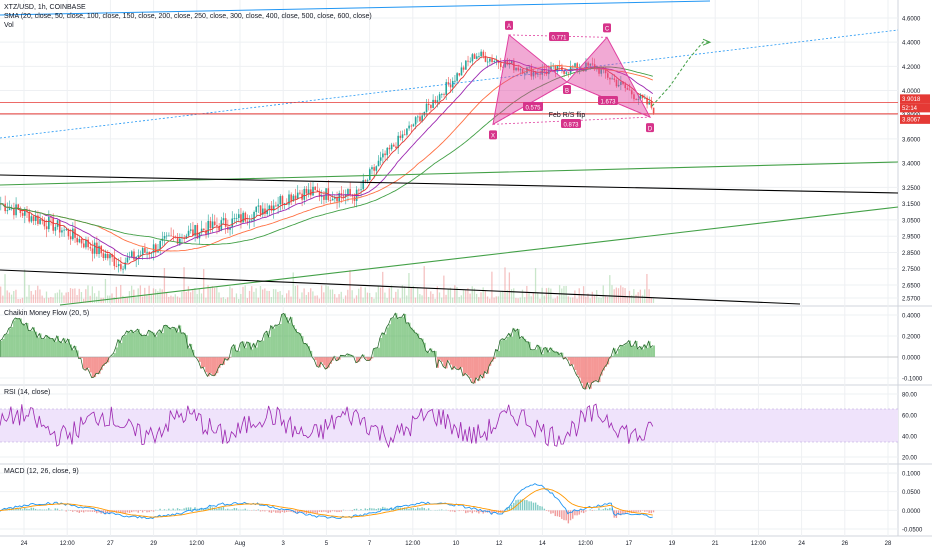  Describe the element at coordinates (153, 544) in the screenshot. I see `time-tick-label: 29` at that location.